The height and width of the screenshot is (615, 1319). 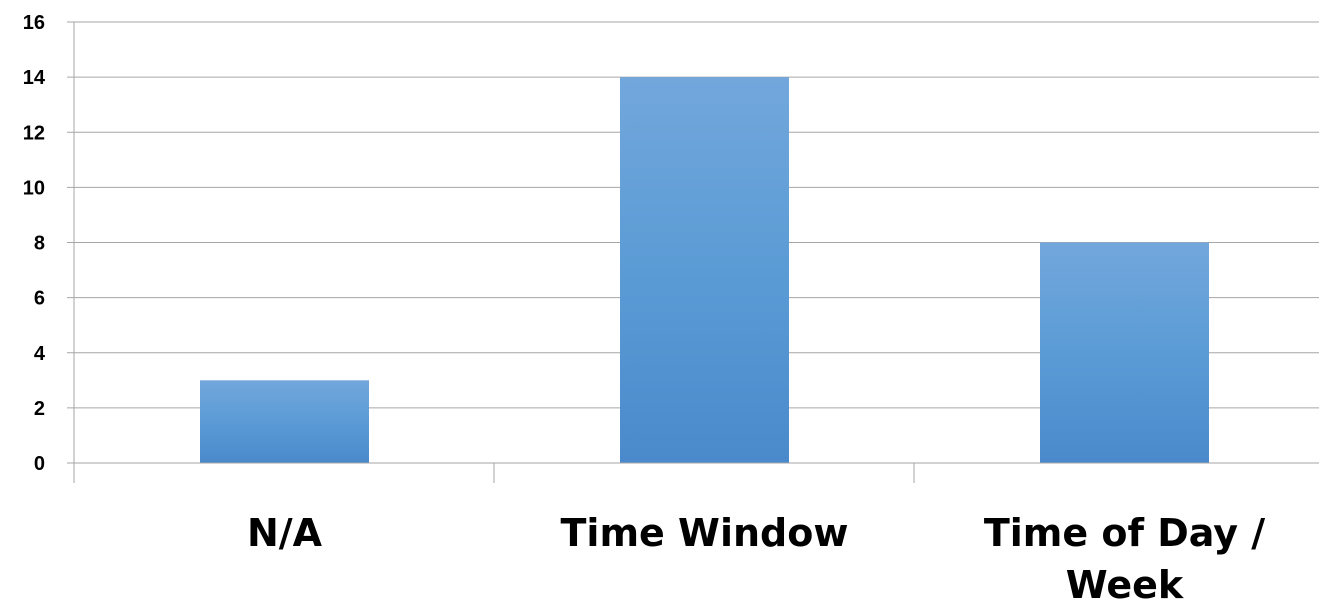 I want to click on x-tick-label: Time of Day / Week, so click(x=1124, y=559).